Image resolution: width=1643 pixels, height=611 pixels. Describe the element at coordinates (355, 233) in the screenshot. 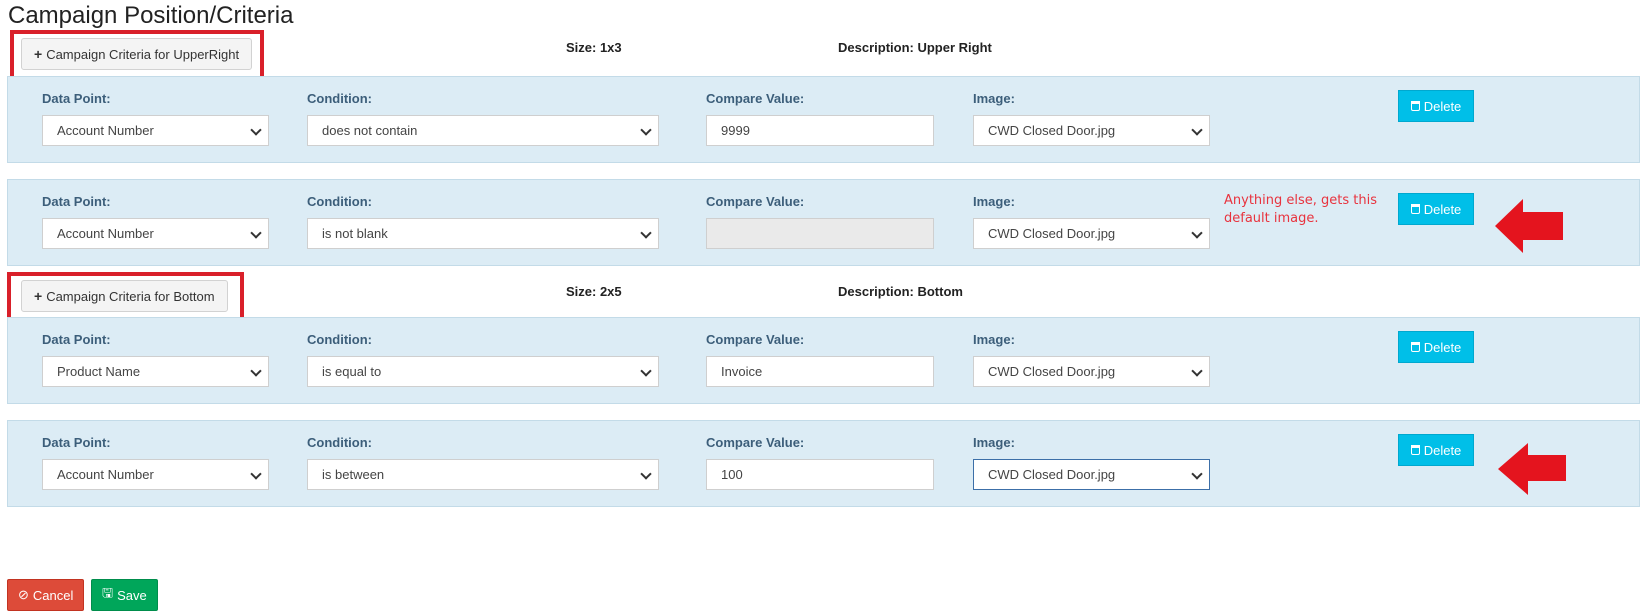

I see `condition-value: is not blank` at that location.